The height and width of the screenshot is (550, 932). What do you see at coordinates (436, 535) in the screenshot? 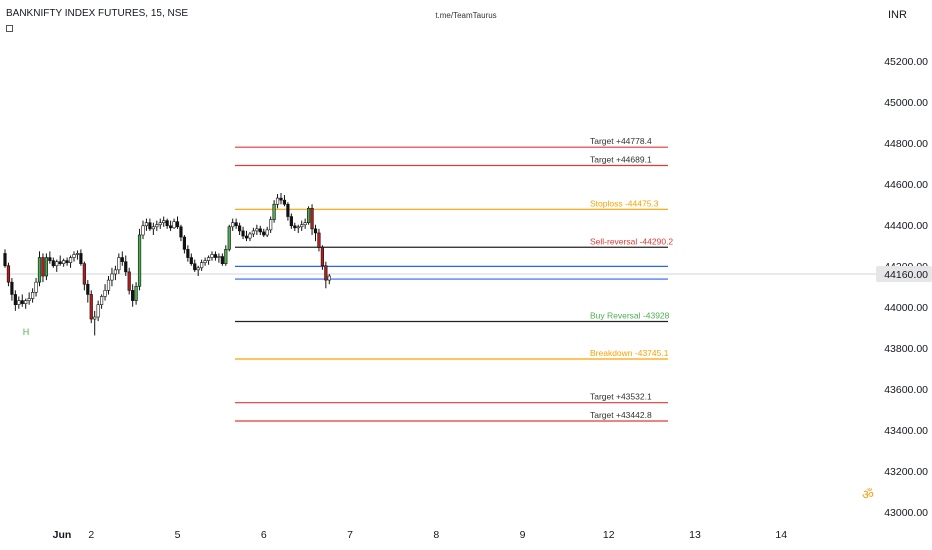
I see `time-axis-tick: 8` at bounding box center [436, 535].